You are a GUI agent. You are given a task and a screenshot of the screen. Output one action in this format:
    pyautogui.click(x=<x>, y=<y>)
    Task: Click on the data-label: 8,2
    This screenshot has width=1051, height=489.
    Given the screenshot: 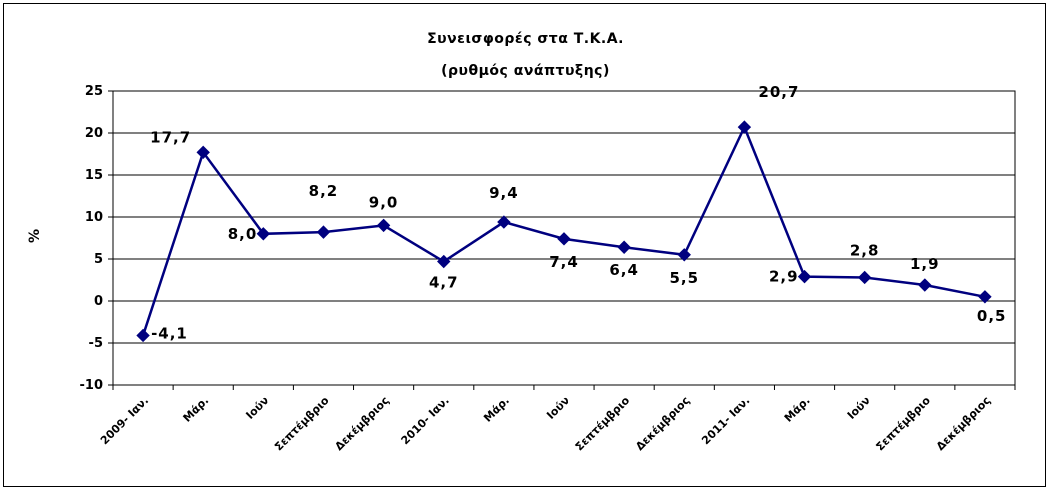 What is the action you would take?
    pyautogui.click(x=324, y=191)
    